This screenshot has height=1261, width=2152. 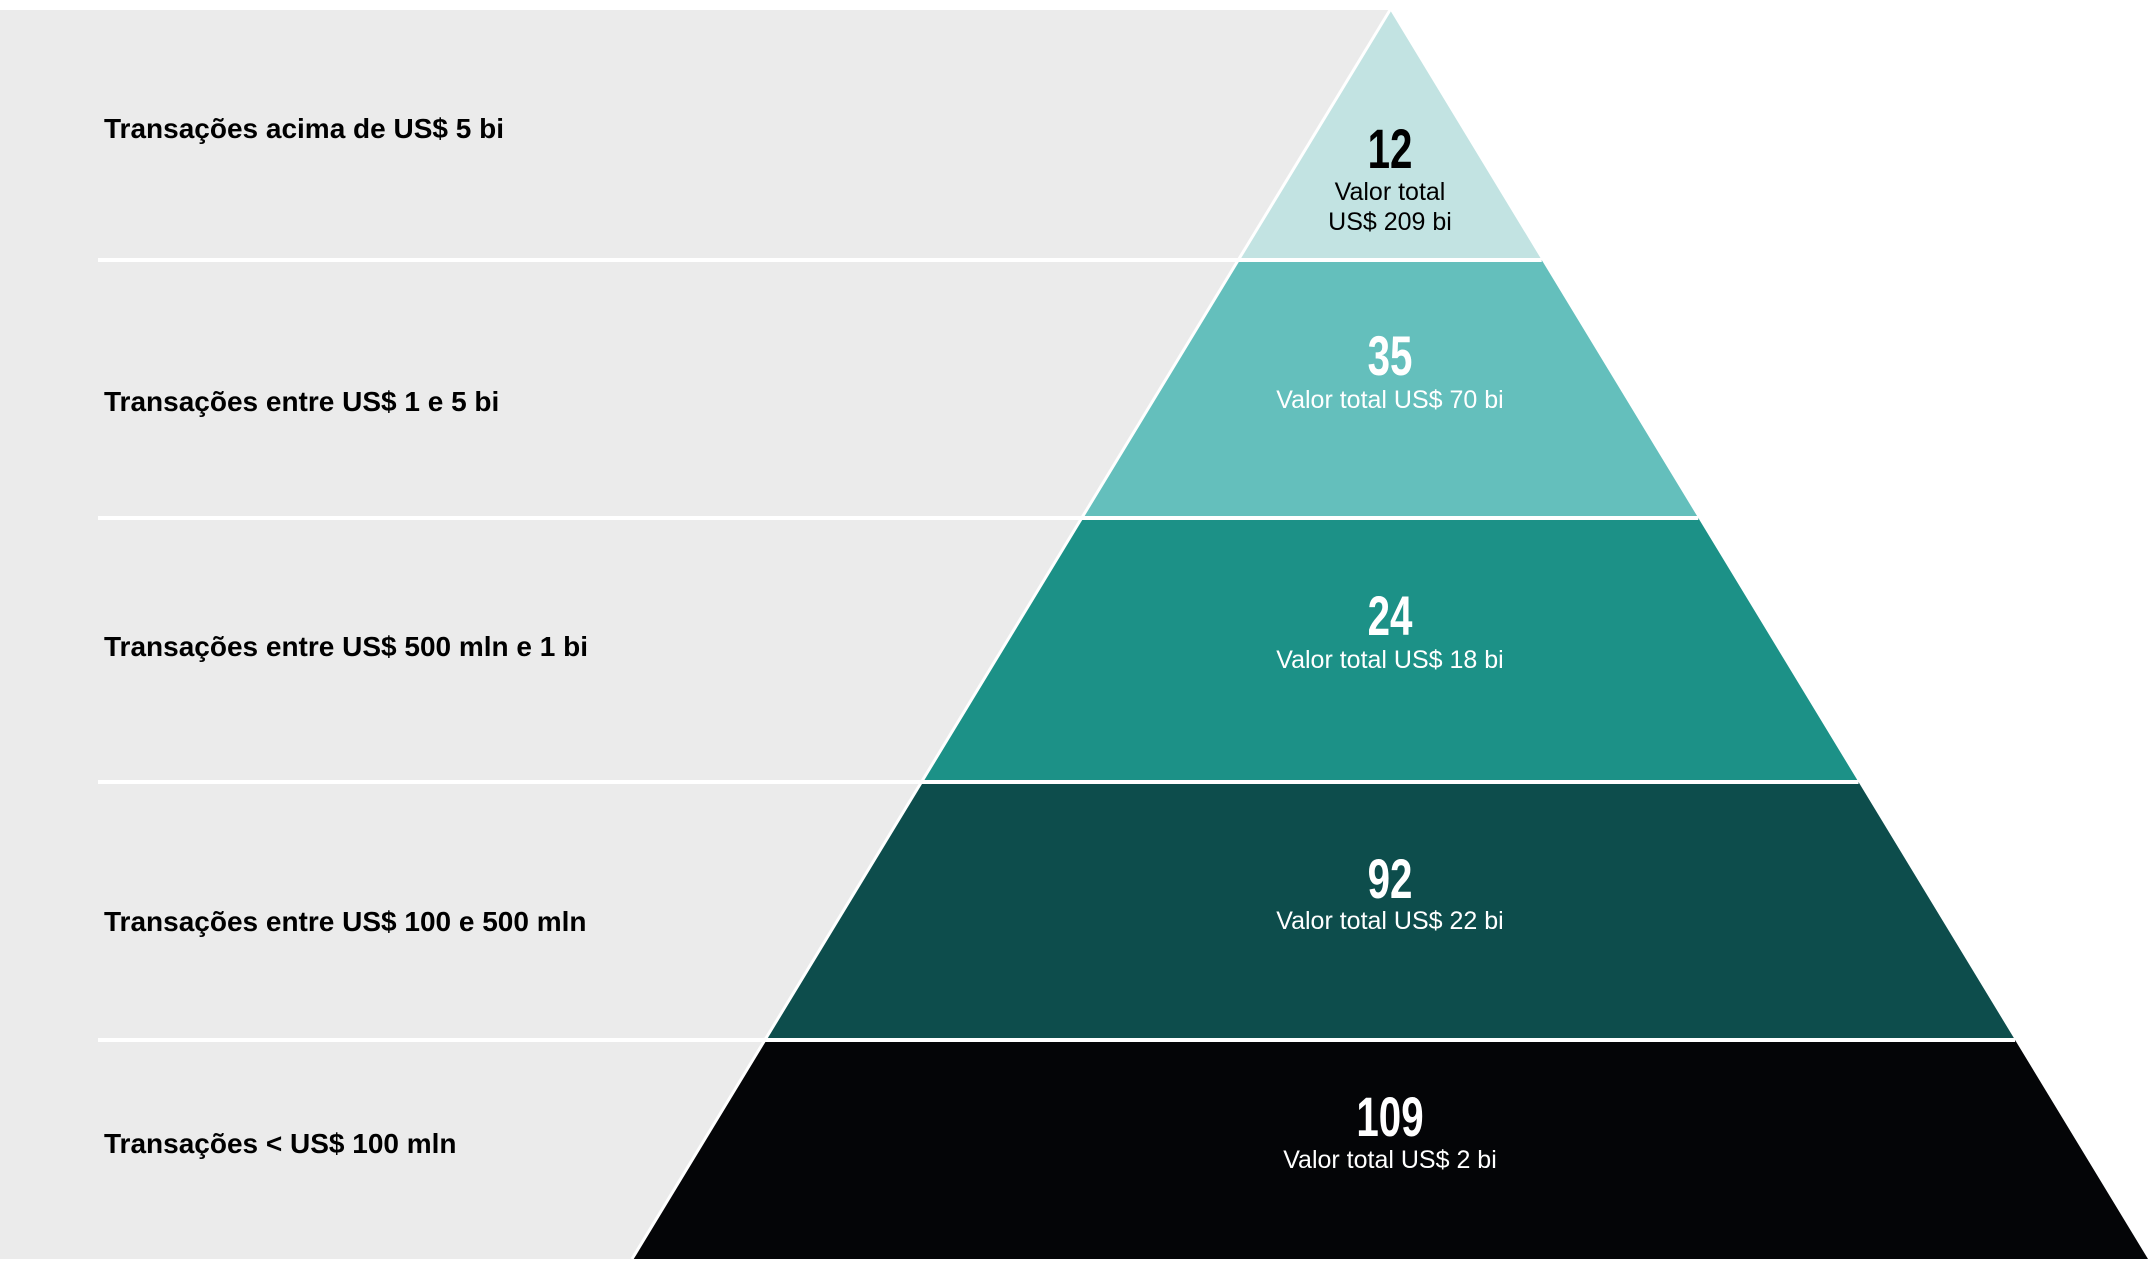 I want to click on tier-total-value: Valor total US$ 2 bi, so click(x=1390, y=1160).